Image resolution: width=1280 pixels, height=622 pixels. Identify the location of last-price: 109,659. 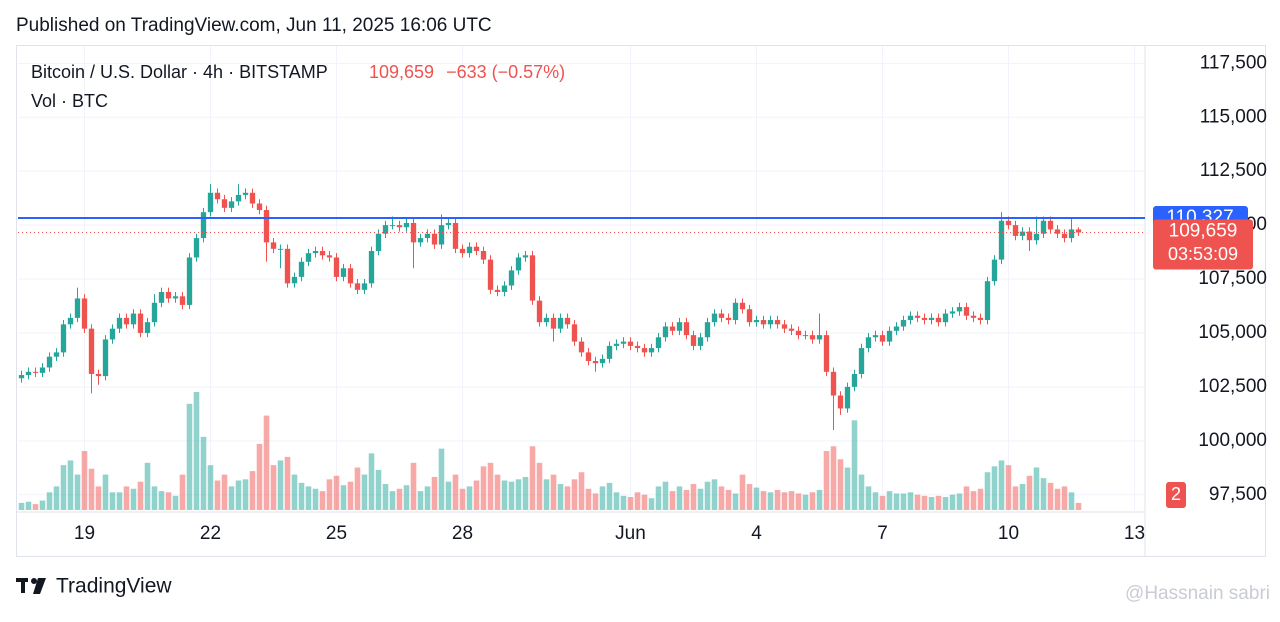
(401, 72).